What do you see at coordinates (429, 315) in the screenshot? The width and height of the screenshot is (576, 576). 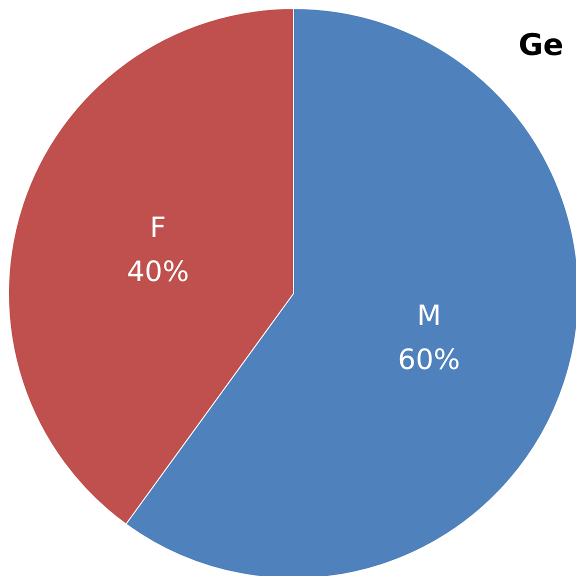 I see `slice-label: M` at bounding box center [429, 315].